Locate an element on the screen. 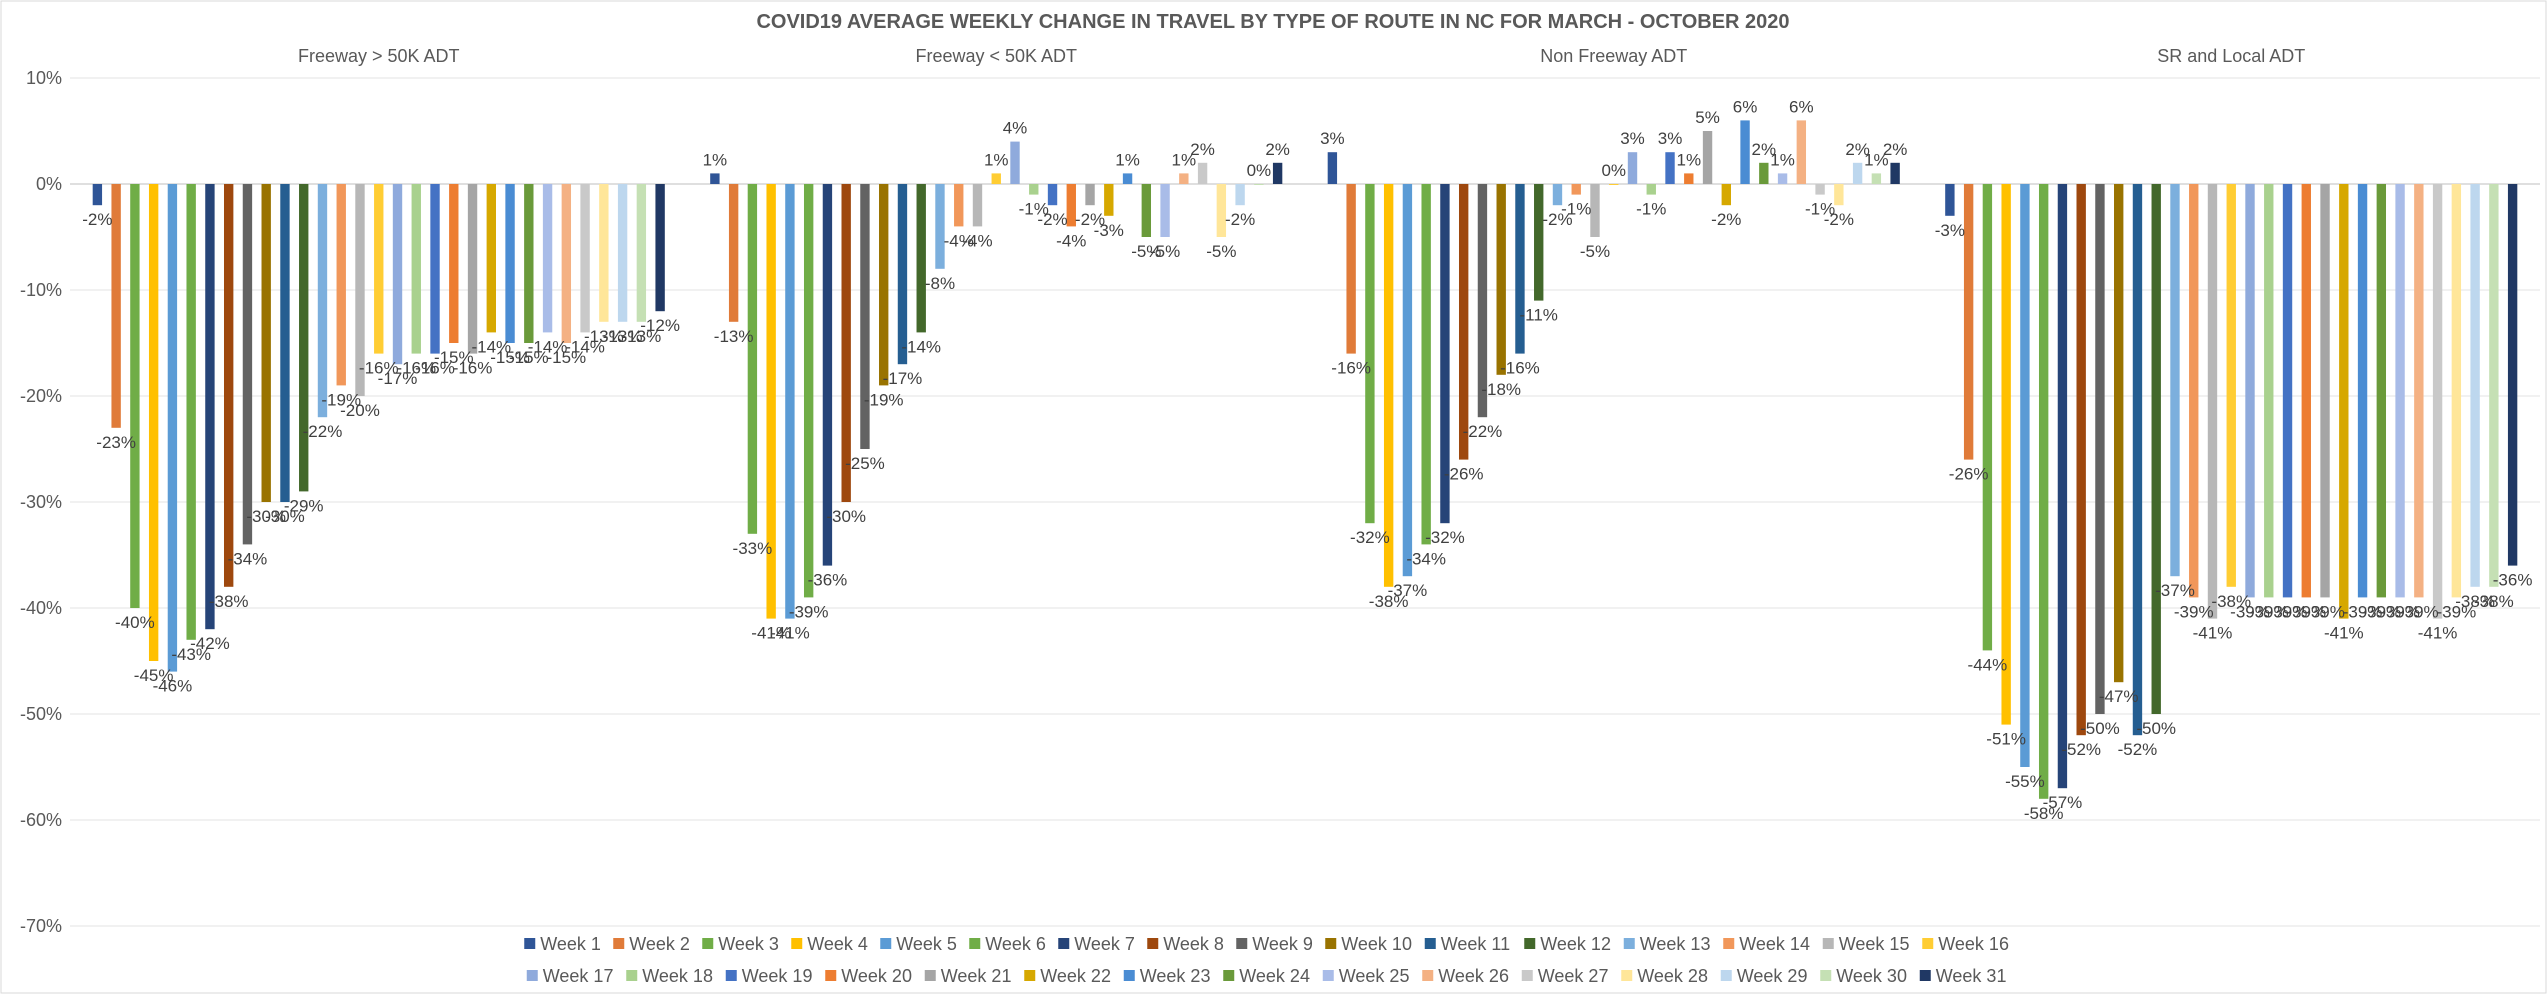 The width and height of the screenshot is (2547, 994). data-label: -11% is located at coordinates (1538, 315).